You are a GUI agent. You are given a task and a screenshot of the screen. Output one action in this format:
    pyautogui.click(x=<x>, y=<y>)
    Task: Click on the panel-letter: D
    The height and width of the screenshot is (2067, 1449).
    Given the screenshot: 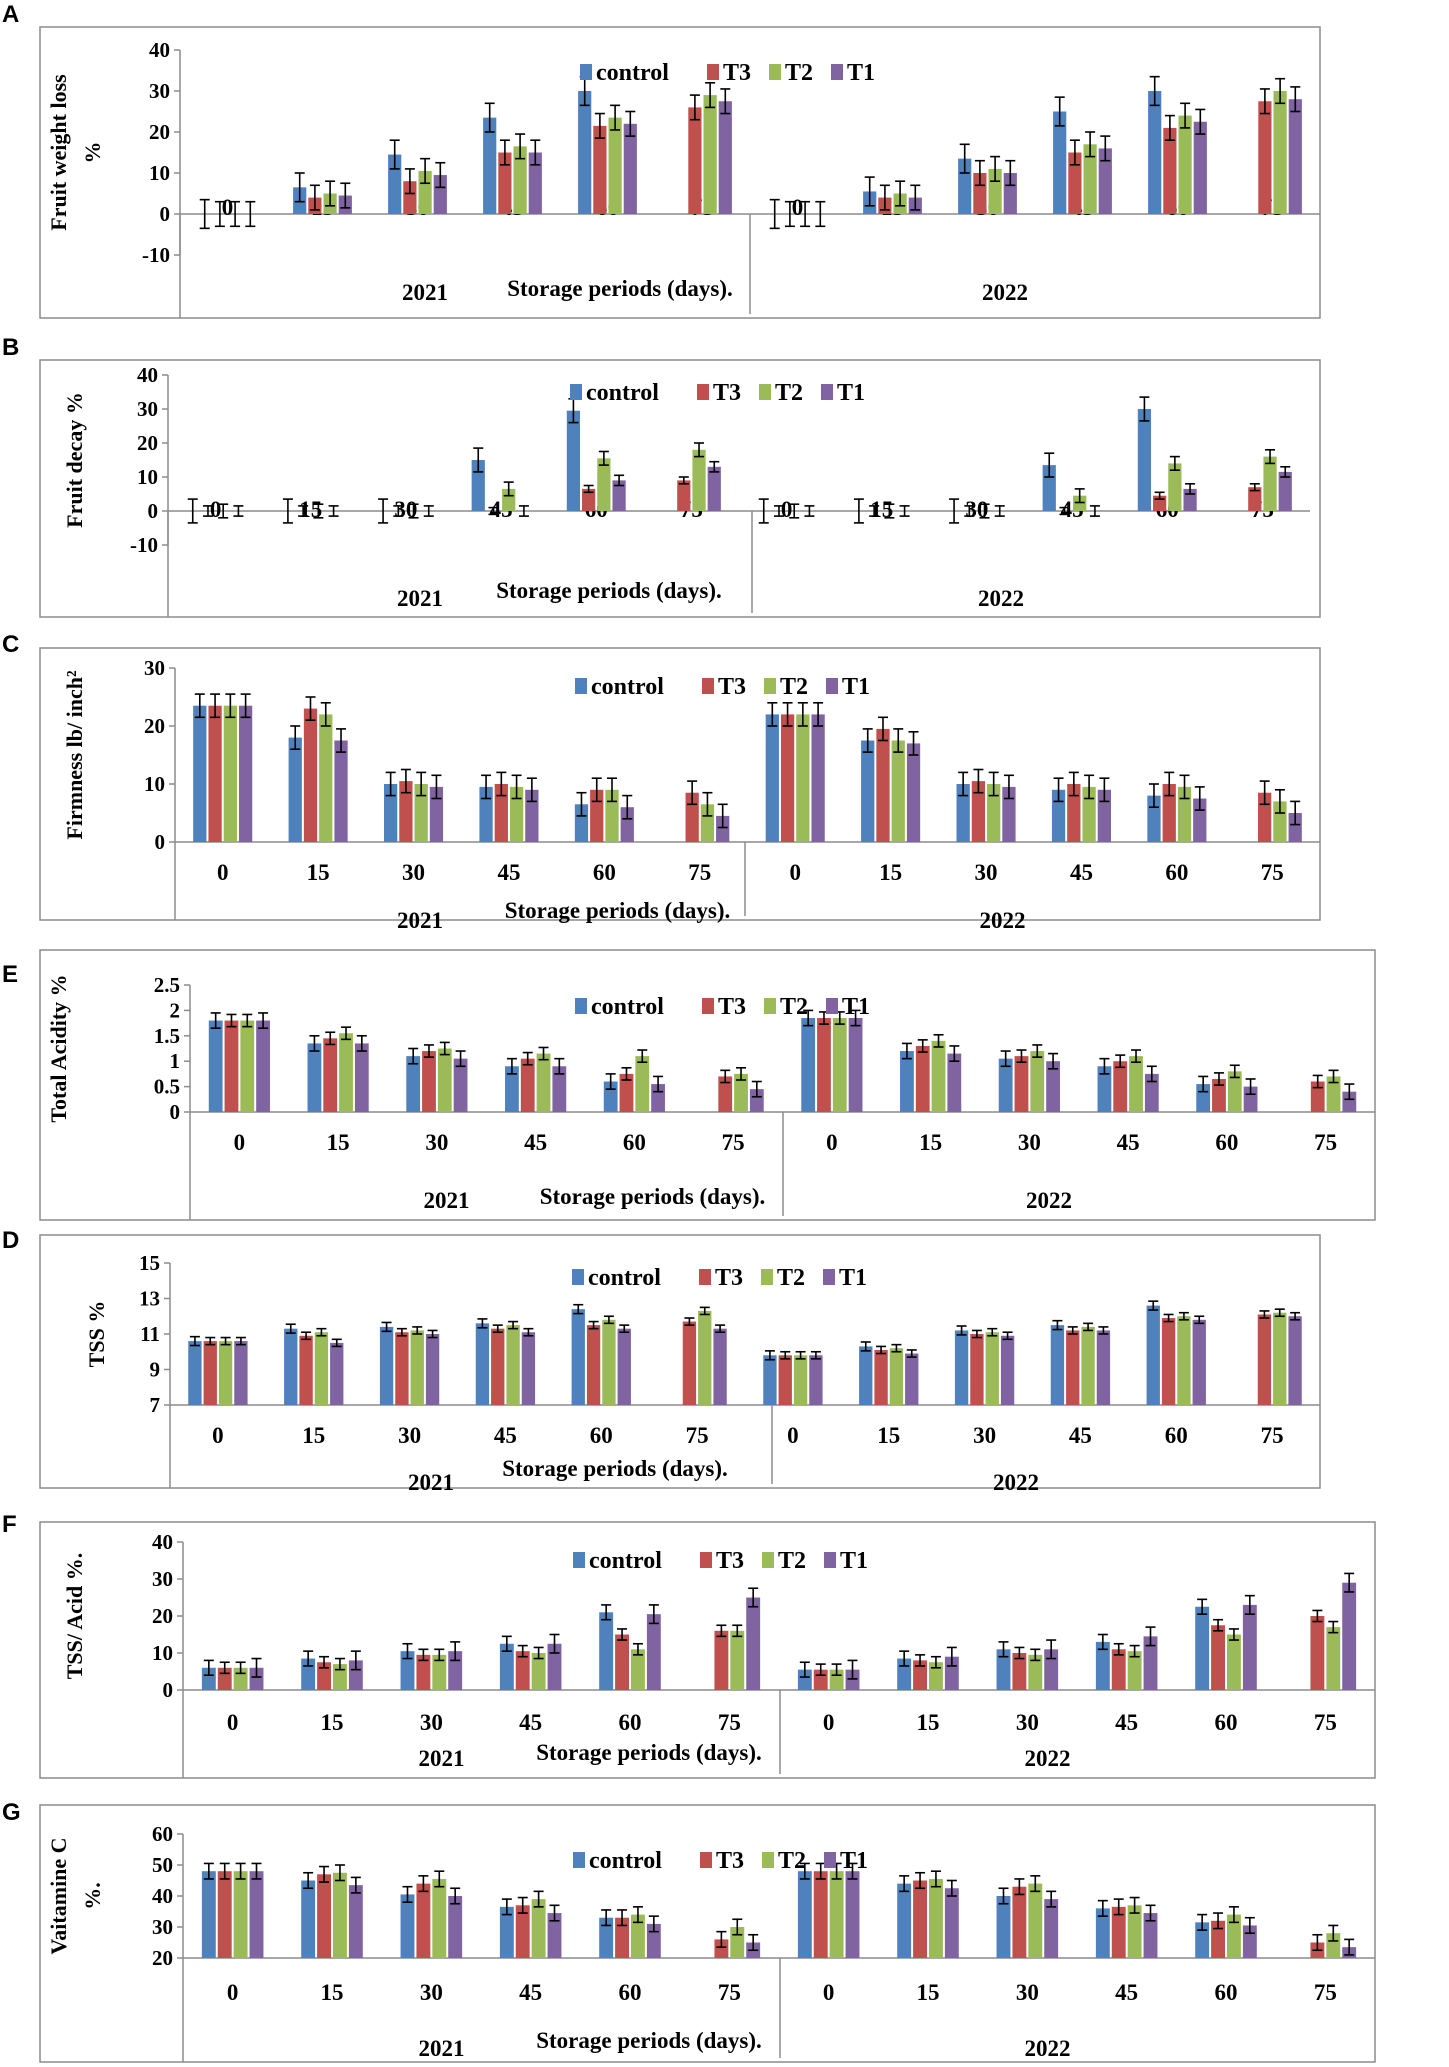 What is the action you would take?
    pyautogui.click(x=10, y=1240)
    